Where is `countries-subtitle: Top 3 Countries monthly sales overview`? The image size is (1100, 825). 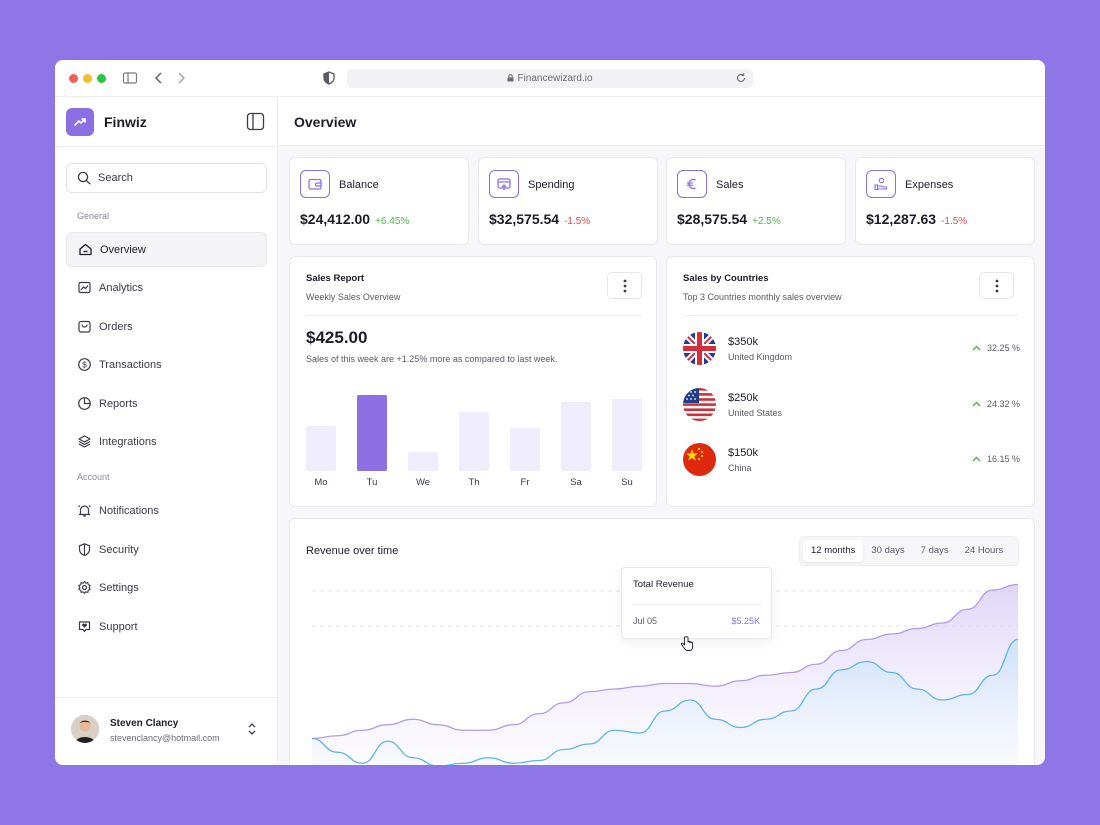
countries-subtitle: Top 3 Countries monthly sales overview is located at coordinates (762, 297).